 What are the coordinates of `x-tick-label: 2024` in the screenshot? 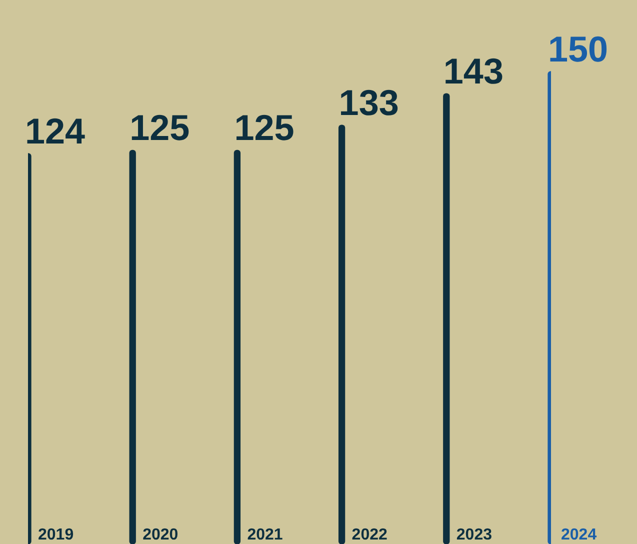 It's located at (579, 535).